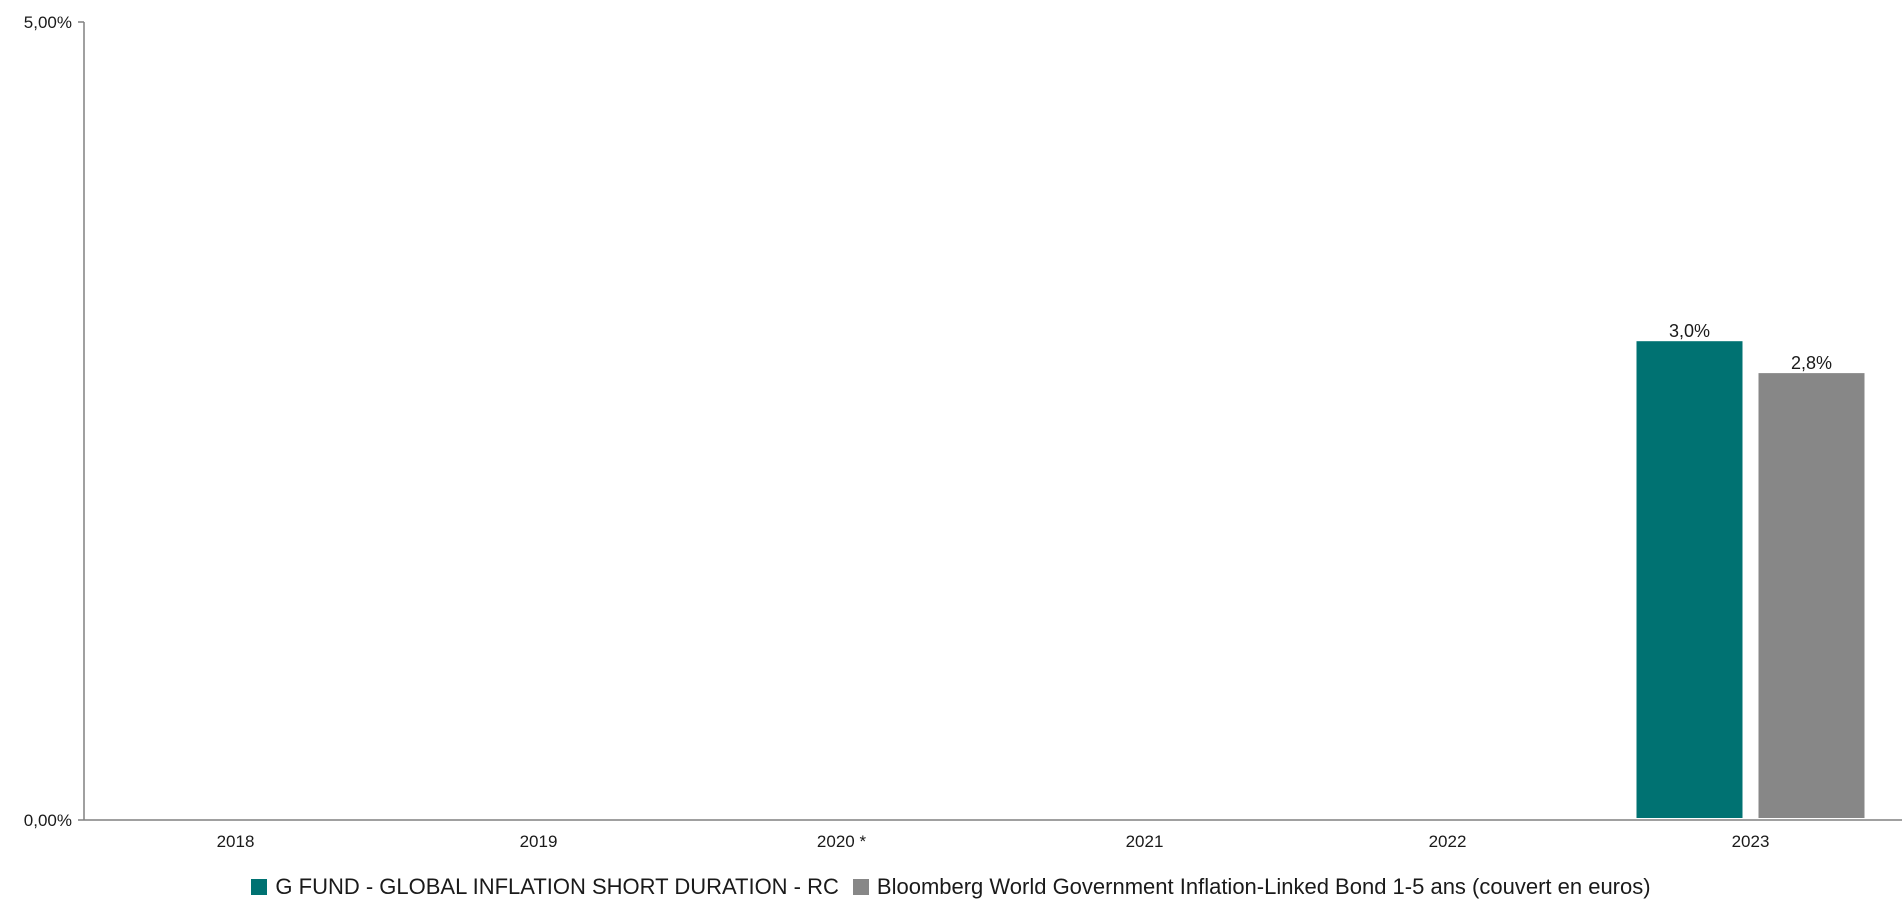 This screenshot has width=1902, height=901. Describe the element at coordinates (236, 841) in the screenshot. I see `x-tick-label: 2018` at that location.